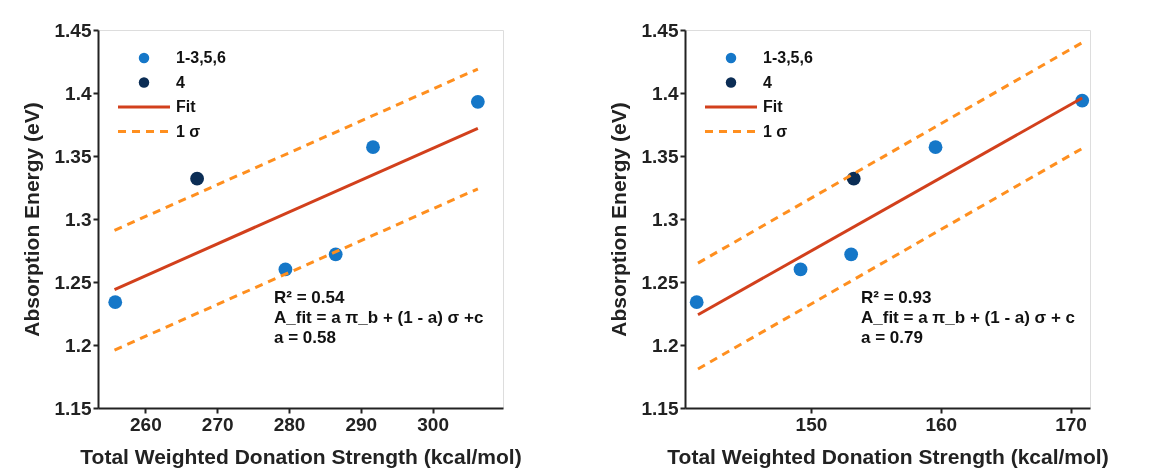 This screenshot has width=1163, height=472. I want to click on annotation: a = 0.58, so click(305, 337).